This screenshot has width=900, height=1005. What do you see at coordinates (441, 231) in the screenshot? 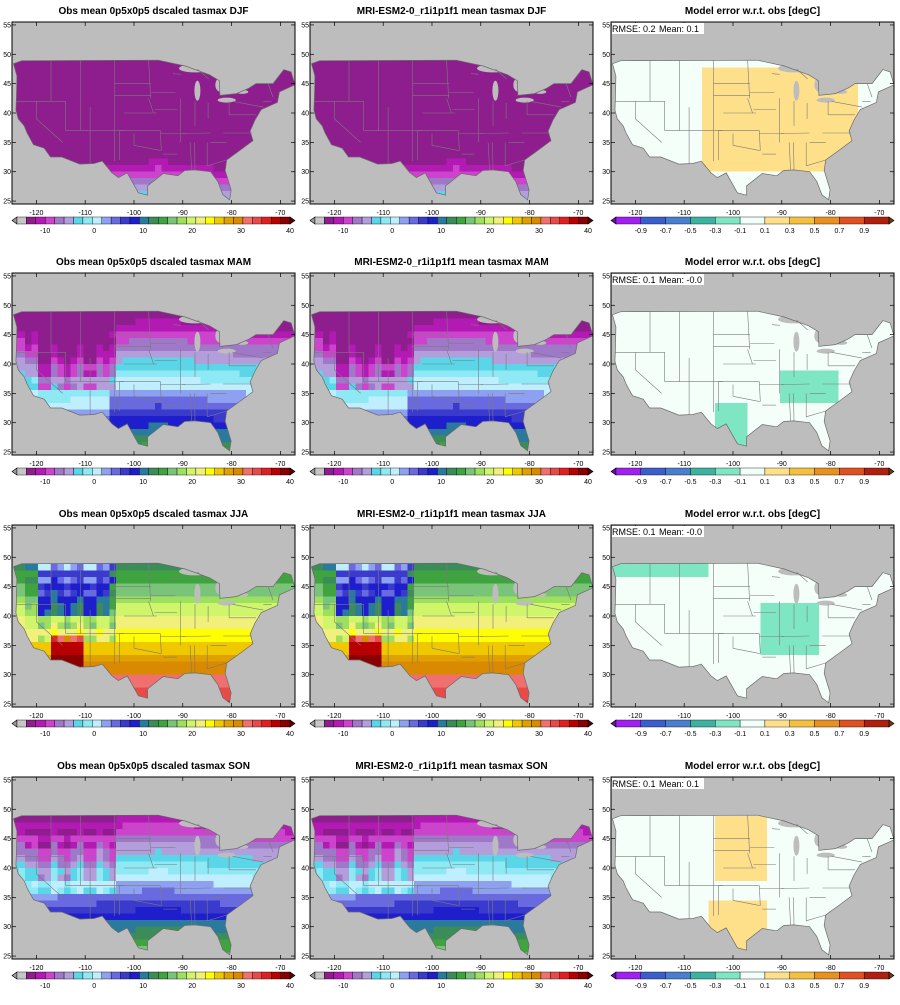
I see `colorbar-label: 10` at bounding box center [441, 231].